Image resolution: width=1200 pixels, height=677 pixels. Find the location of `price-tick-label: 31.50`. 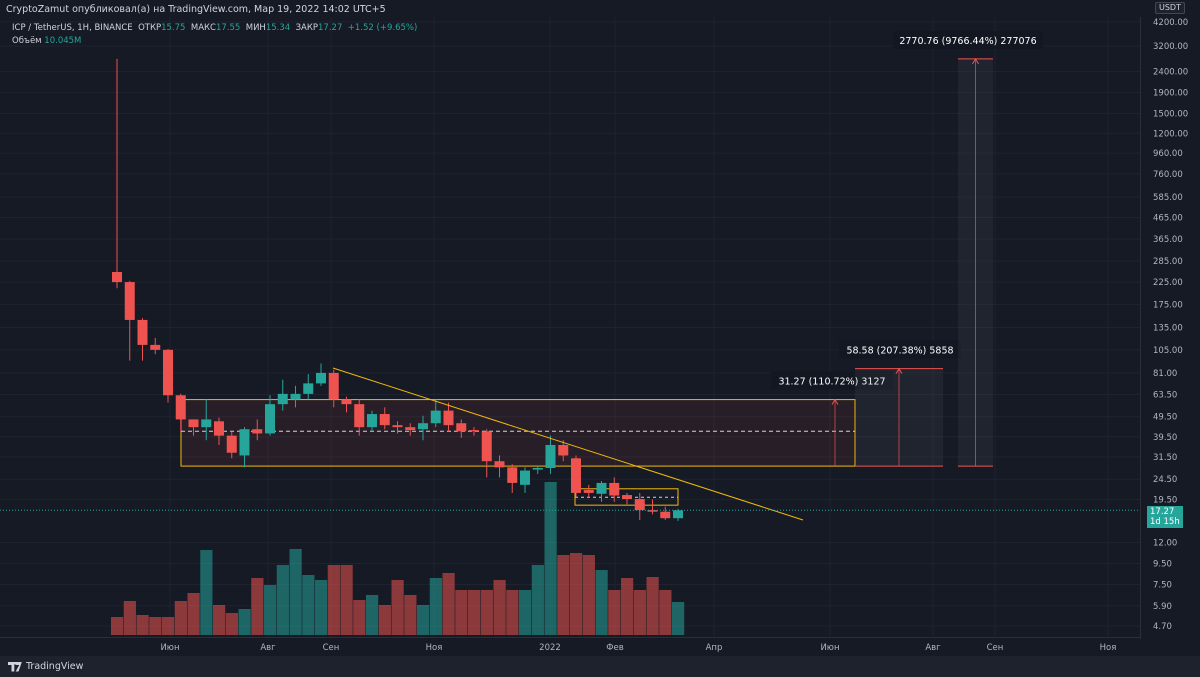

price-tick-label: 31.50 is located at coordinates (1165, 458).